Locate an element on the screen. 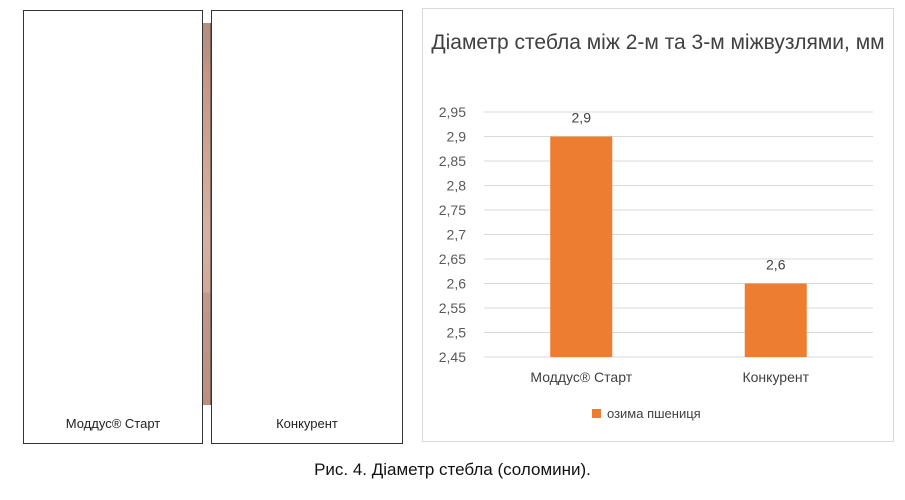 The image size is (905, 500). y-tick-label: 2,45 is located at coordinates (452, 357).